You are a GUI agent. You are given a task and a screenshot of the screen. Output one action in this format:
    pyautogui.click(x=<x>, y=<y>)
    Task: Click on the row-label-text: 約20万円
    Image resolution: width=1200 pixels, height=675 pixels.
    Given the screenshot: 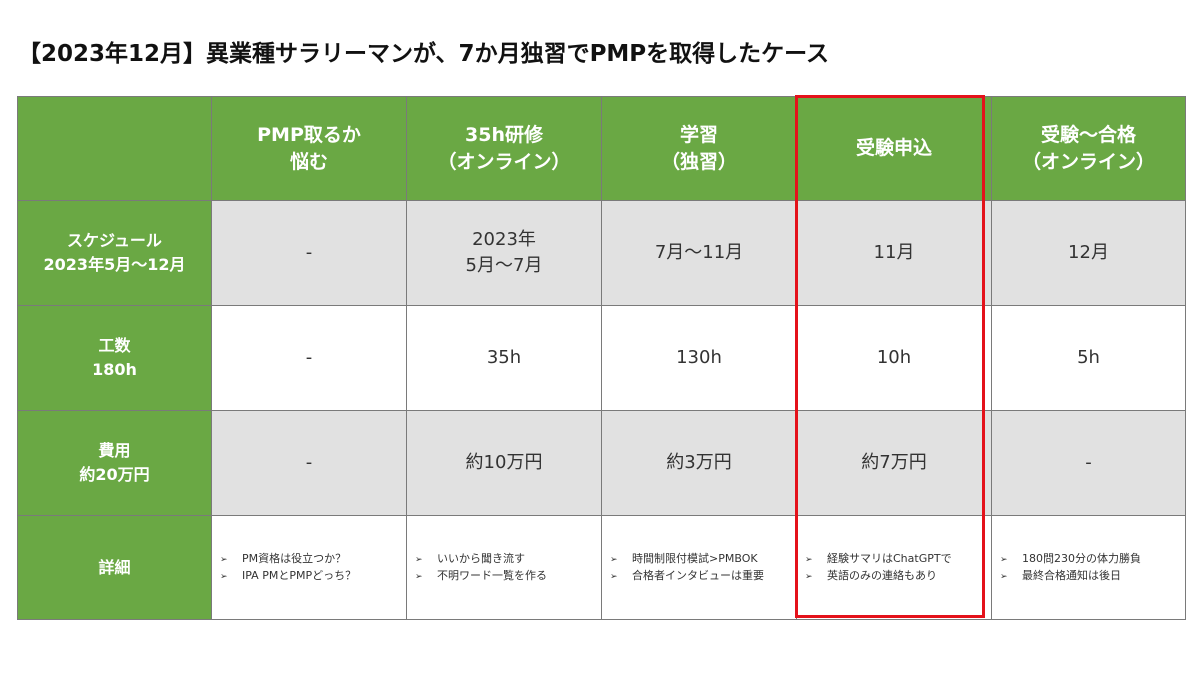 What is the action you would take?
    pyautogui.click(x=114, y=474)
    